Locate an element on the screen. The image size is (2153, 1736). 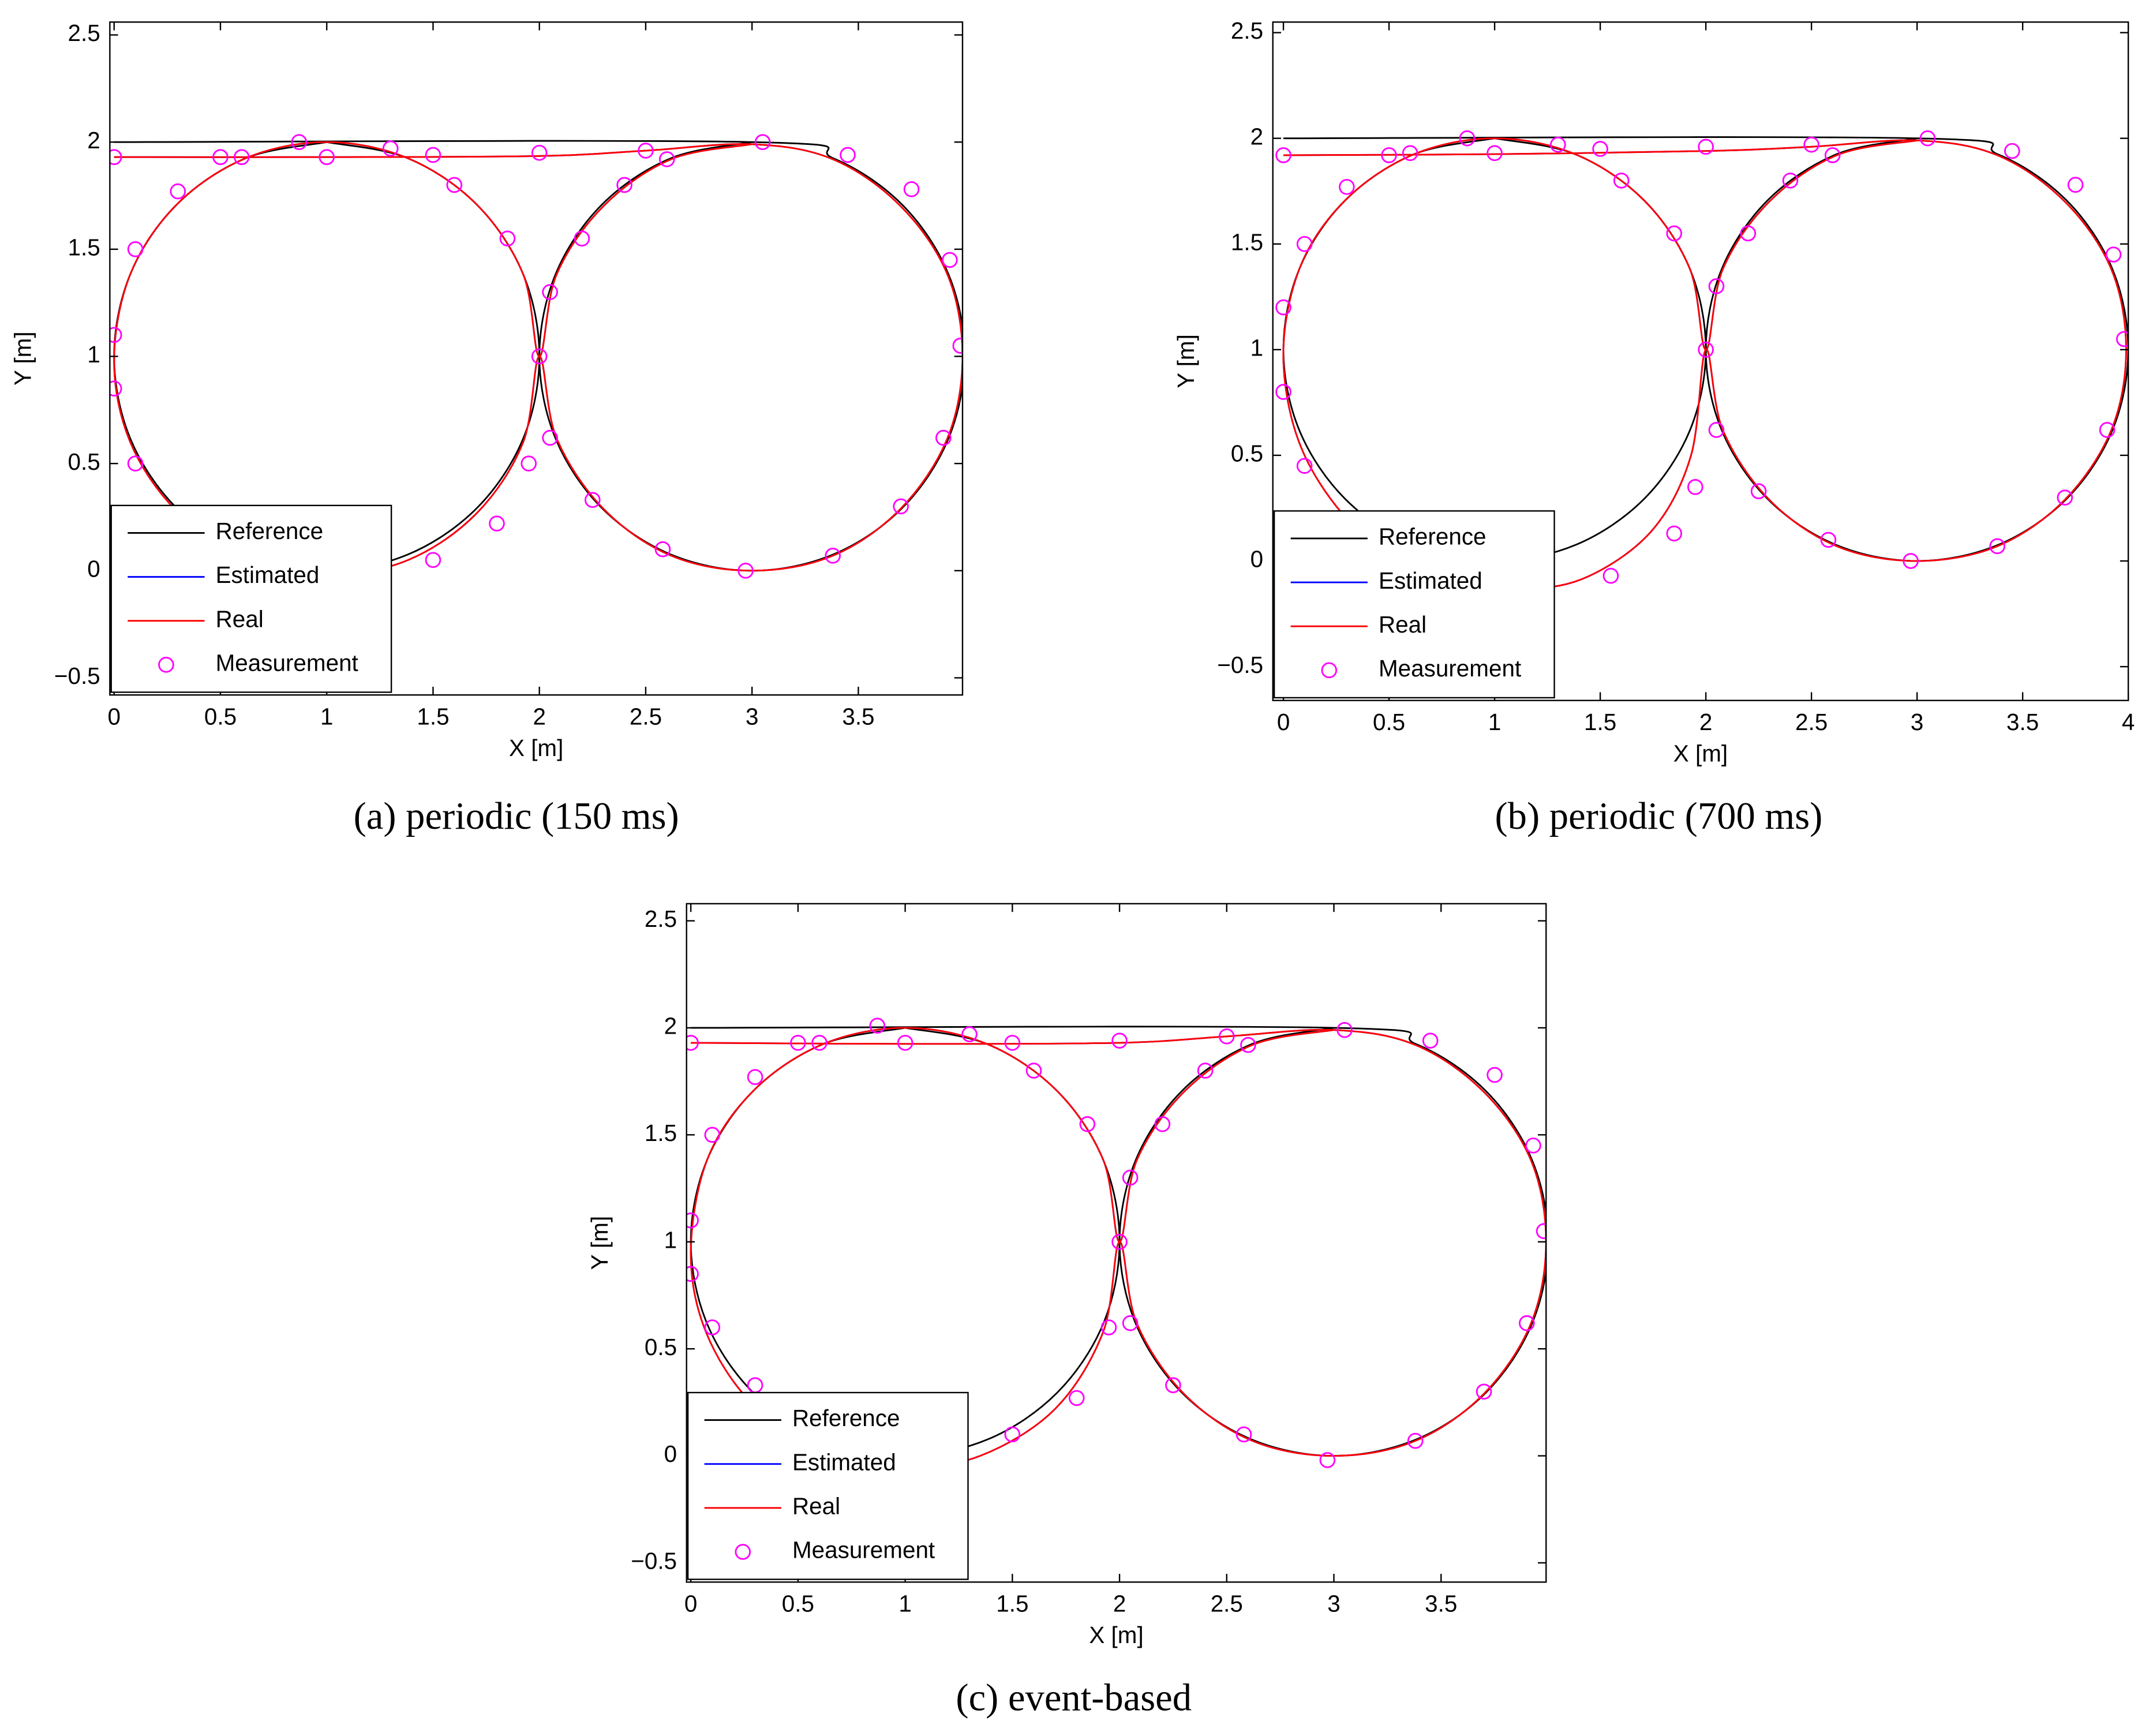
y-tick-label: 2.5 is located at coordinates (661, 919).